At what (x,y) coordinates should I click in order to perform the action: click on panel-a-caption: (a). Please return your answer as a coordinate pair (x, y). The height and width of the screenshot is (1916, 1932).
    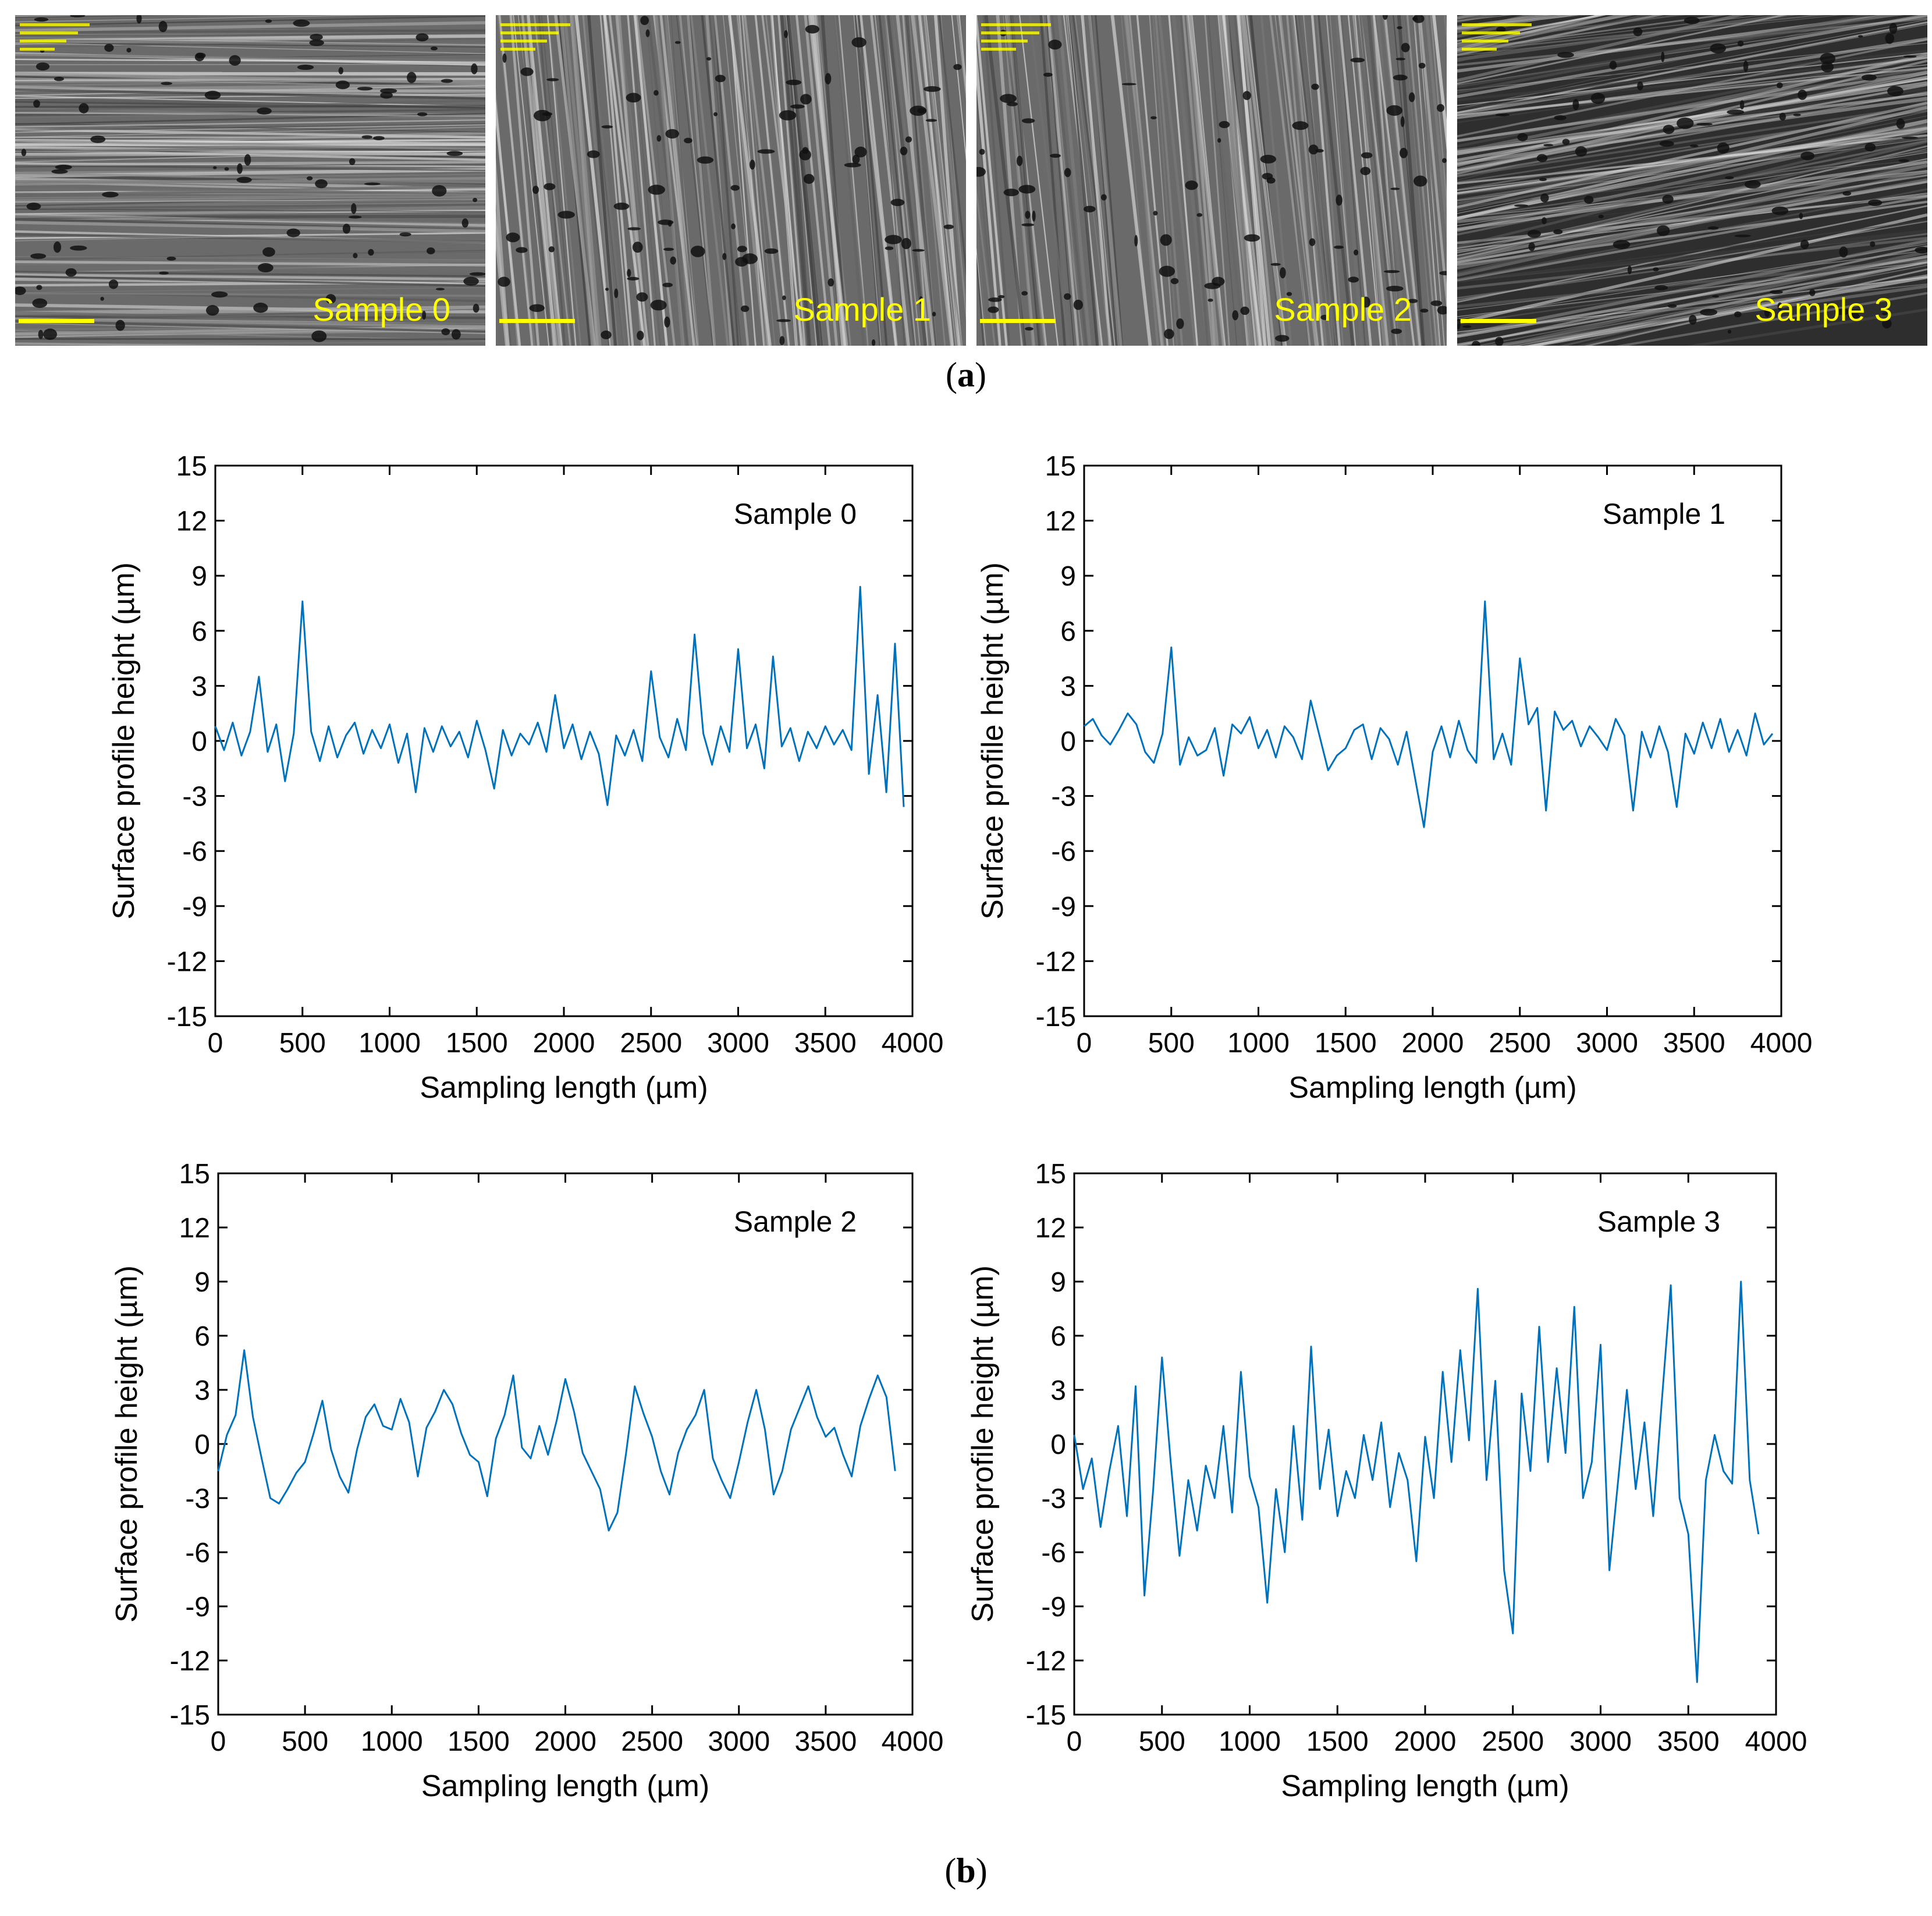
    Looking at the image, I should click on (966, 375).